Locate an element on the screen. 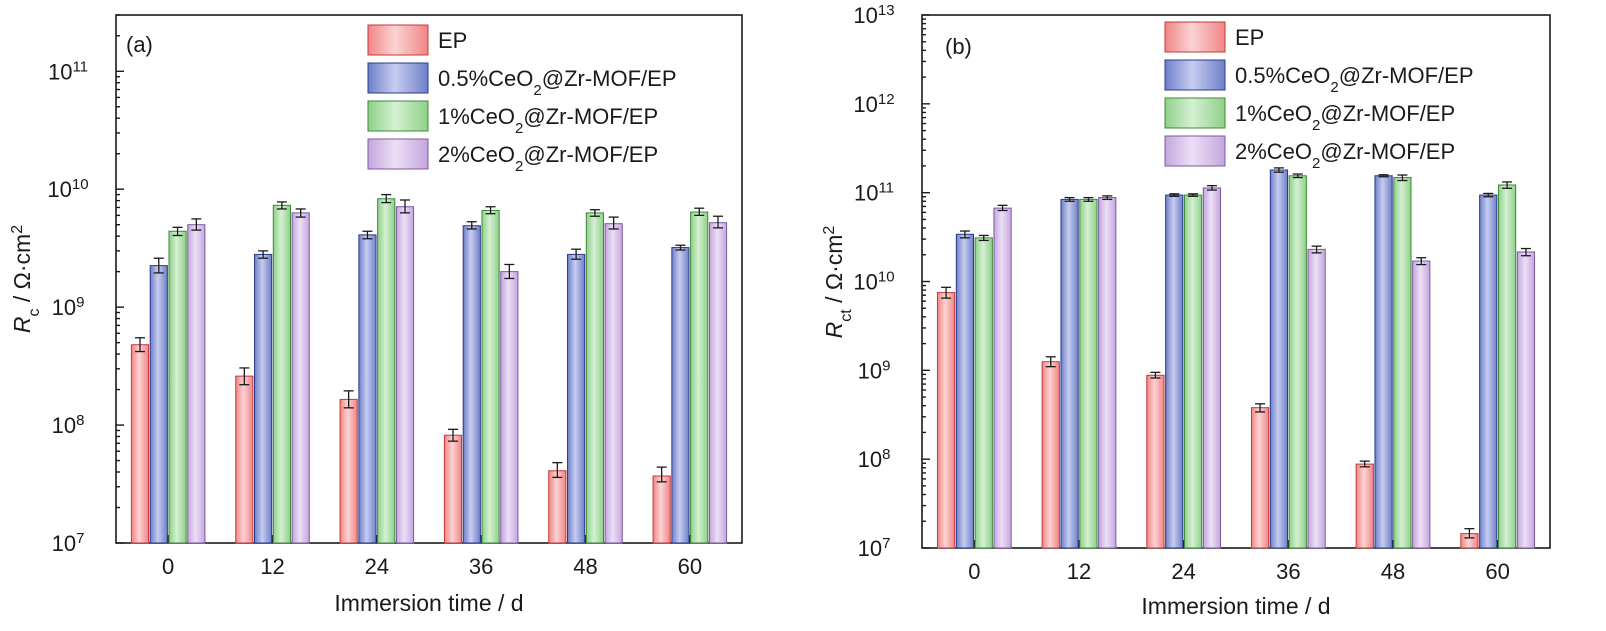  y-axis-ticks-a: 10⁷ 10⁸ 10⁹ 10¹⁰ 10¹¹ is located at coordinates (85, 285).